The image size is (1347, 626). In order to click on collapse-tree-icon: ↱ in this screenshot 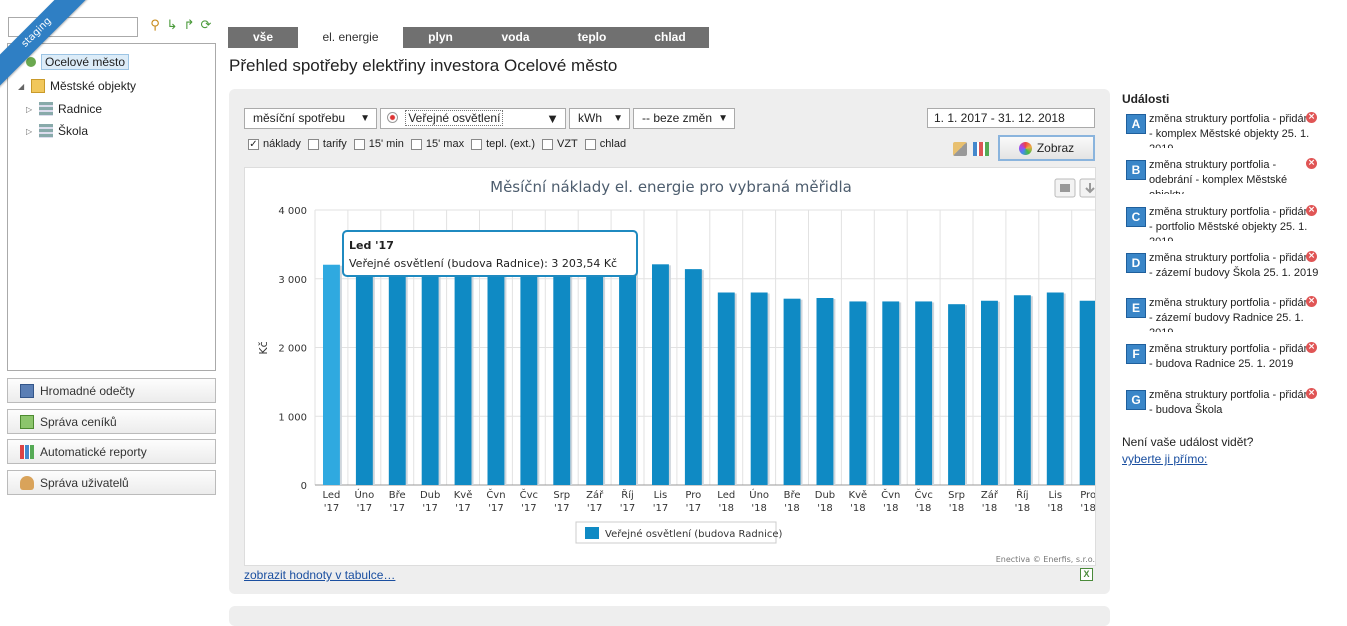, I will do `click(189, 25)`.